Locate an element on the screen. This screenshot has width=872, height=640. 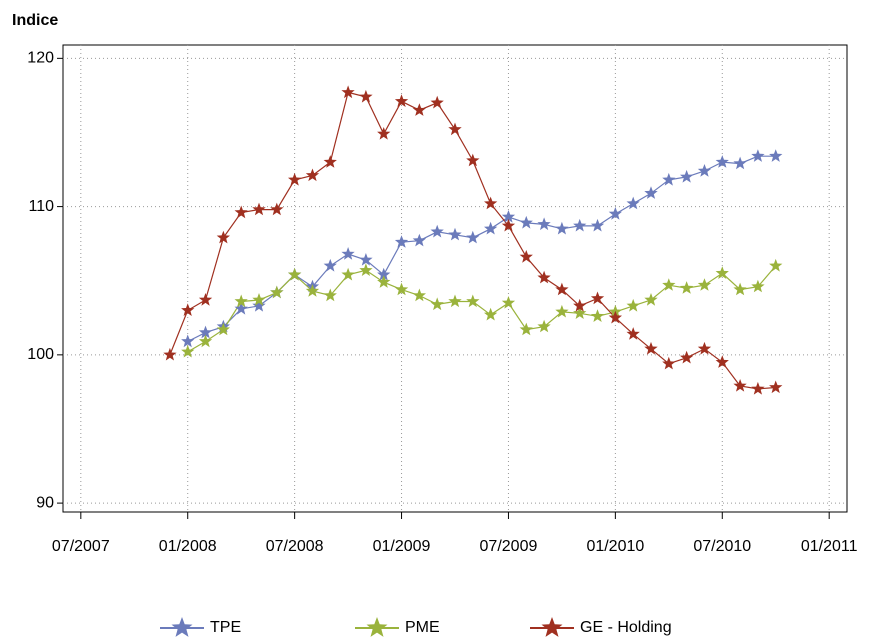
legend-label: PME is located at coordinates (422, 627).